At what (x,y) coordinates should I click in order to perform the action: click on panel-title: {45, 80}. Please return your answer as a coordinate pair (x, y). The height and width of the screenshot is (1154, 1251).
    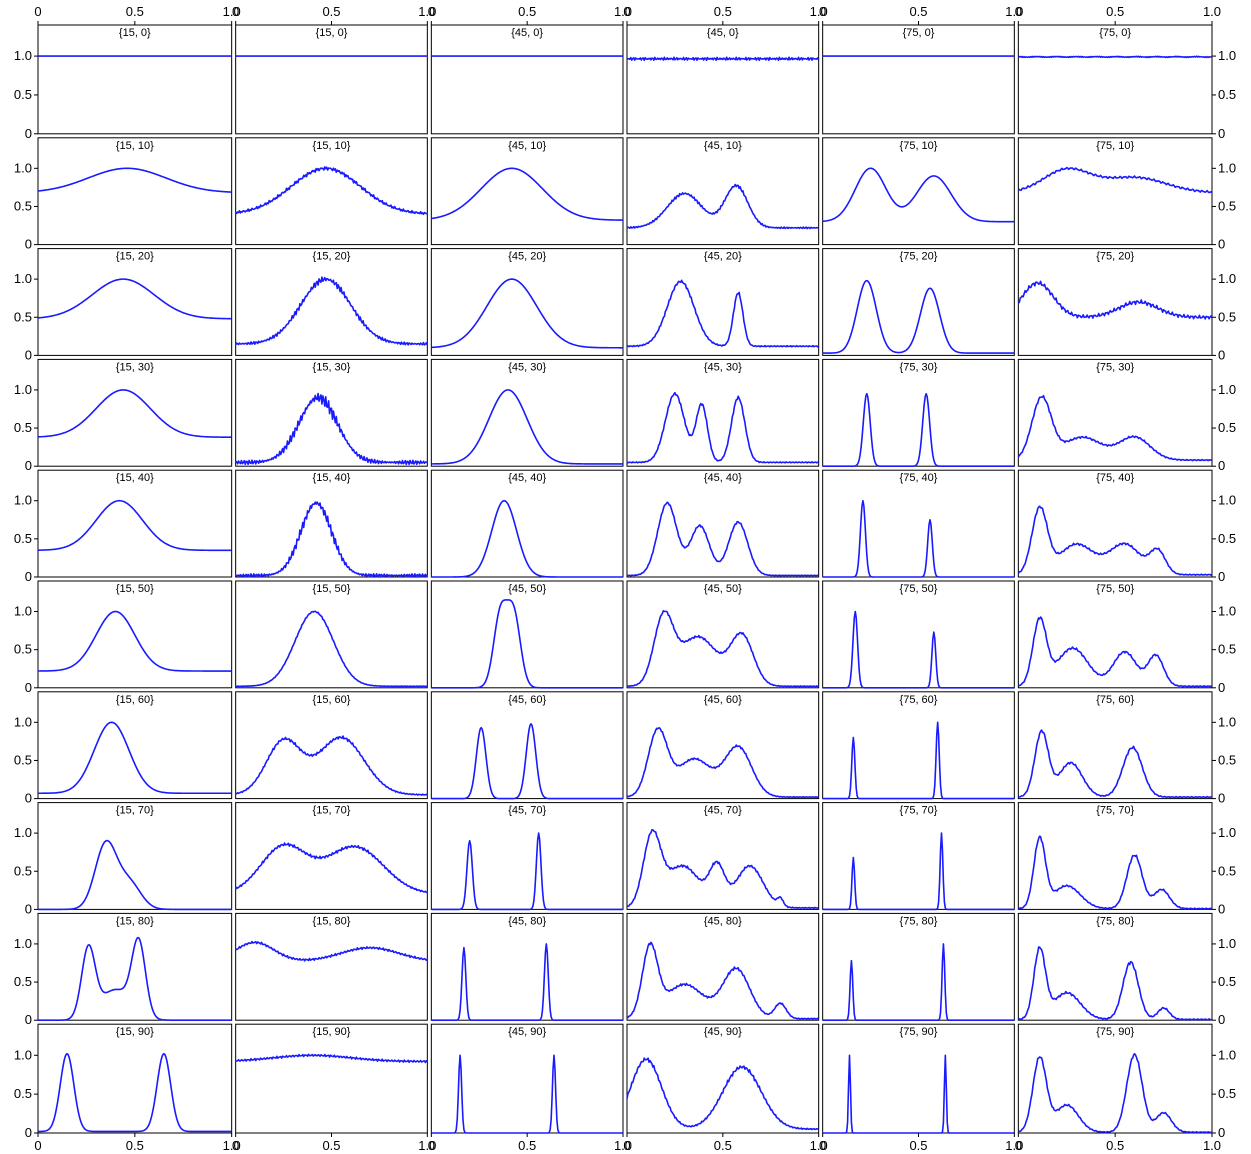
    Looking at the image, I should click on (527, 921).